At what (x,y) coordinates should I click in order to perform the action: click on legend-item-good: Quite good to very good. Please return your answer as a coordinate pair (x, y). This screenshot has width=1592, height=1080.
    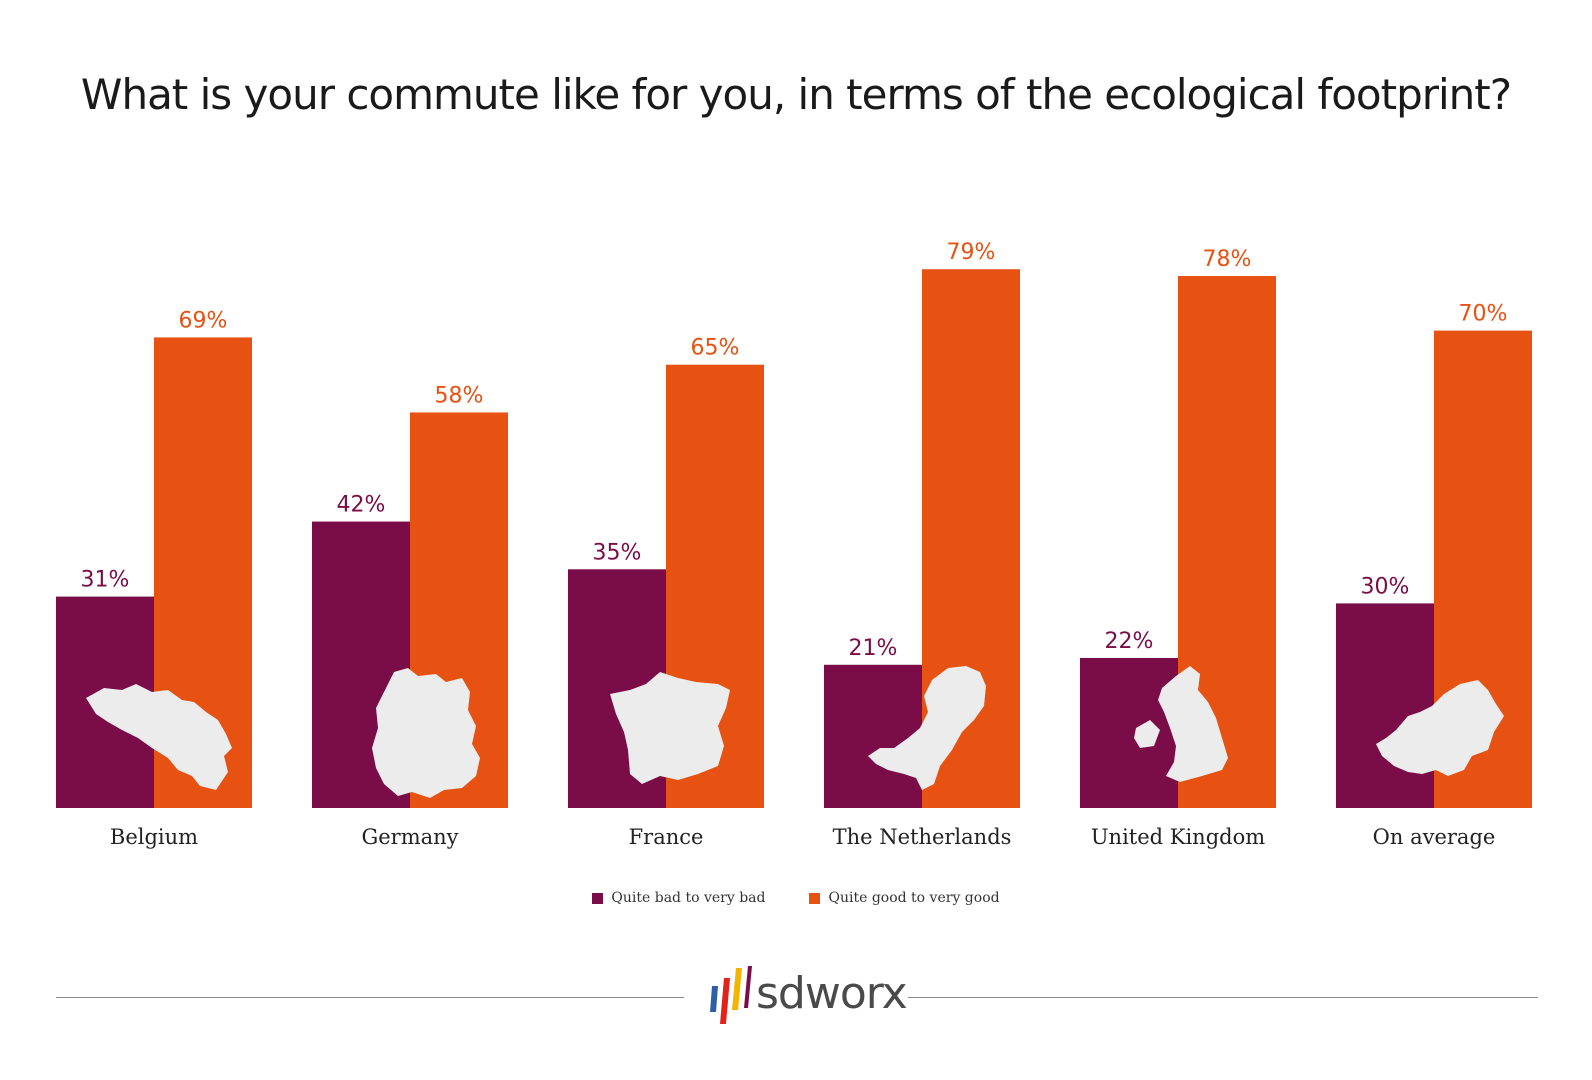
    Looking at the image, I should click on (904, 898).